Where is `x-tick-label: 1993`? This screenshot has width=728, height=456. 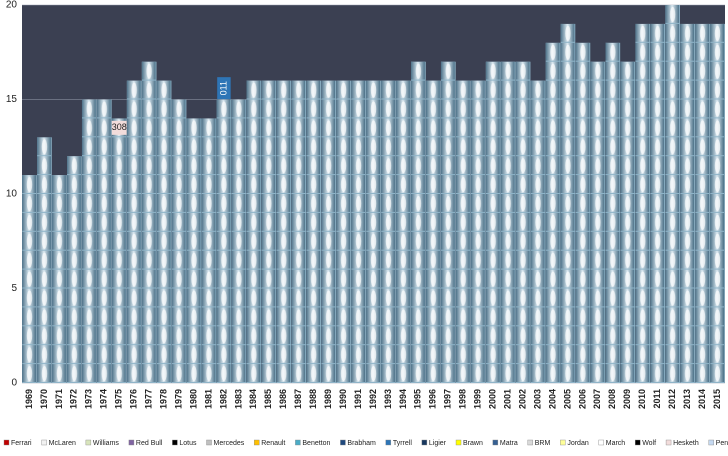 x-tick-label: 1993 is located at coordinates (388, 399).